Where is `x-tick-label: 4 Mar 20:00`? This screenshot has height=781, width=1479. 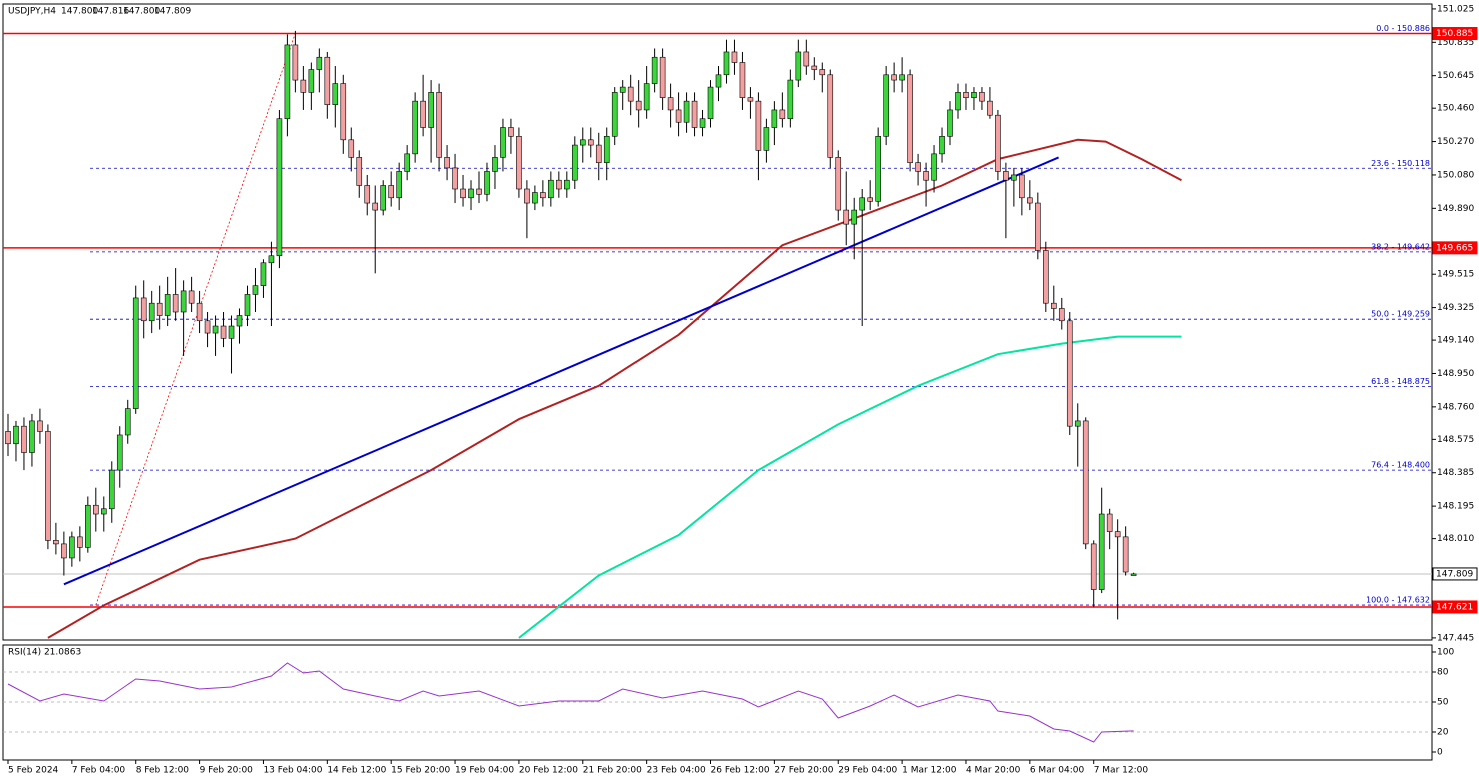 x-tick-label: 4 Mar 20:00 is located at coordinates (993, 771).